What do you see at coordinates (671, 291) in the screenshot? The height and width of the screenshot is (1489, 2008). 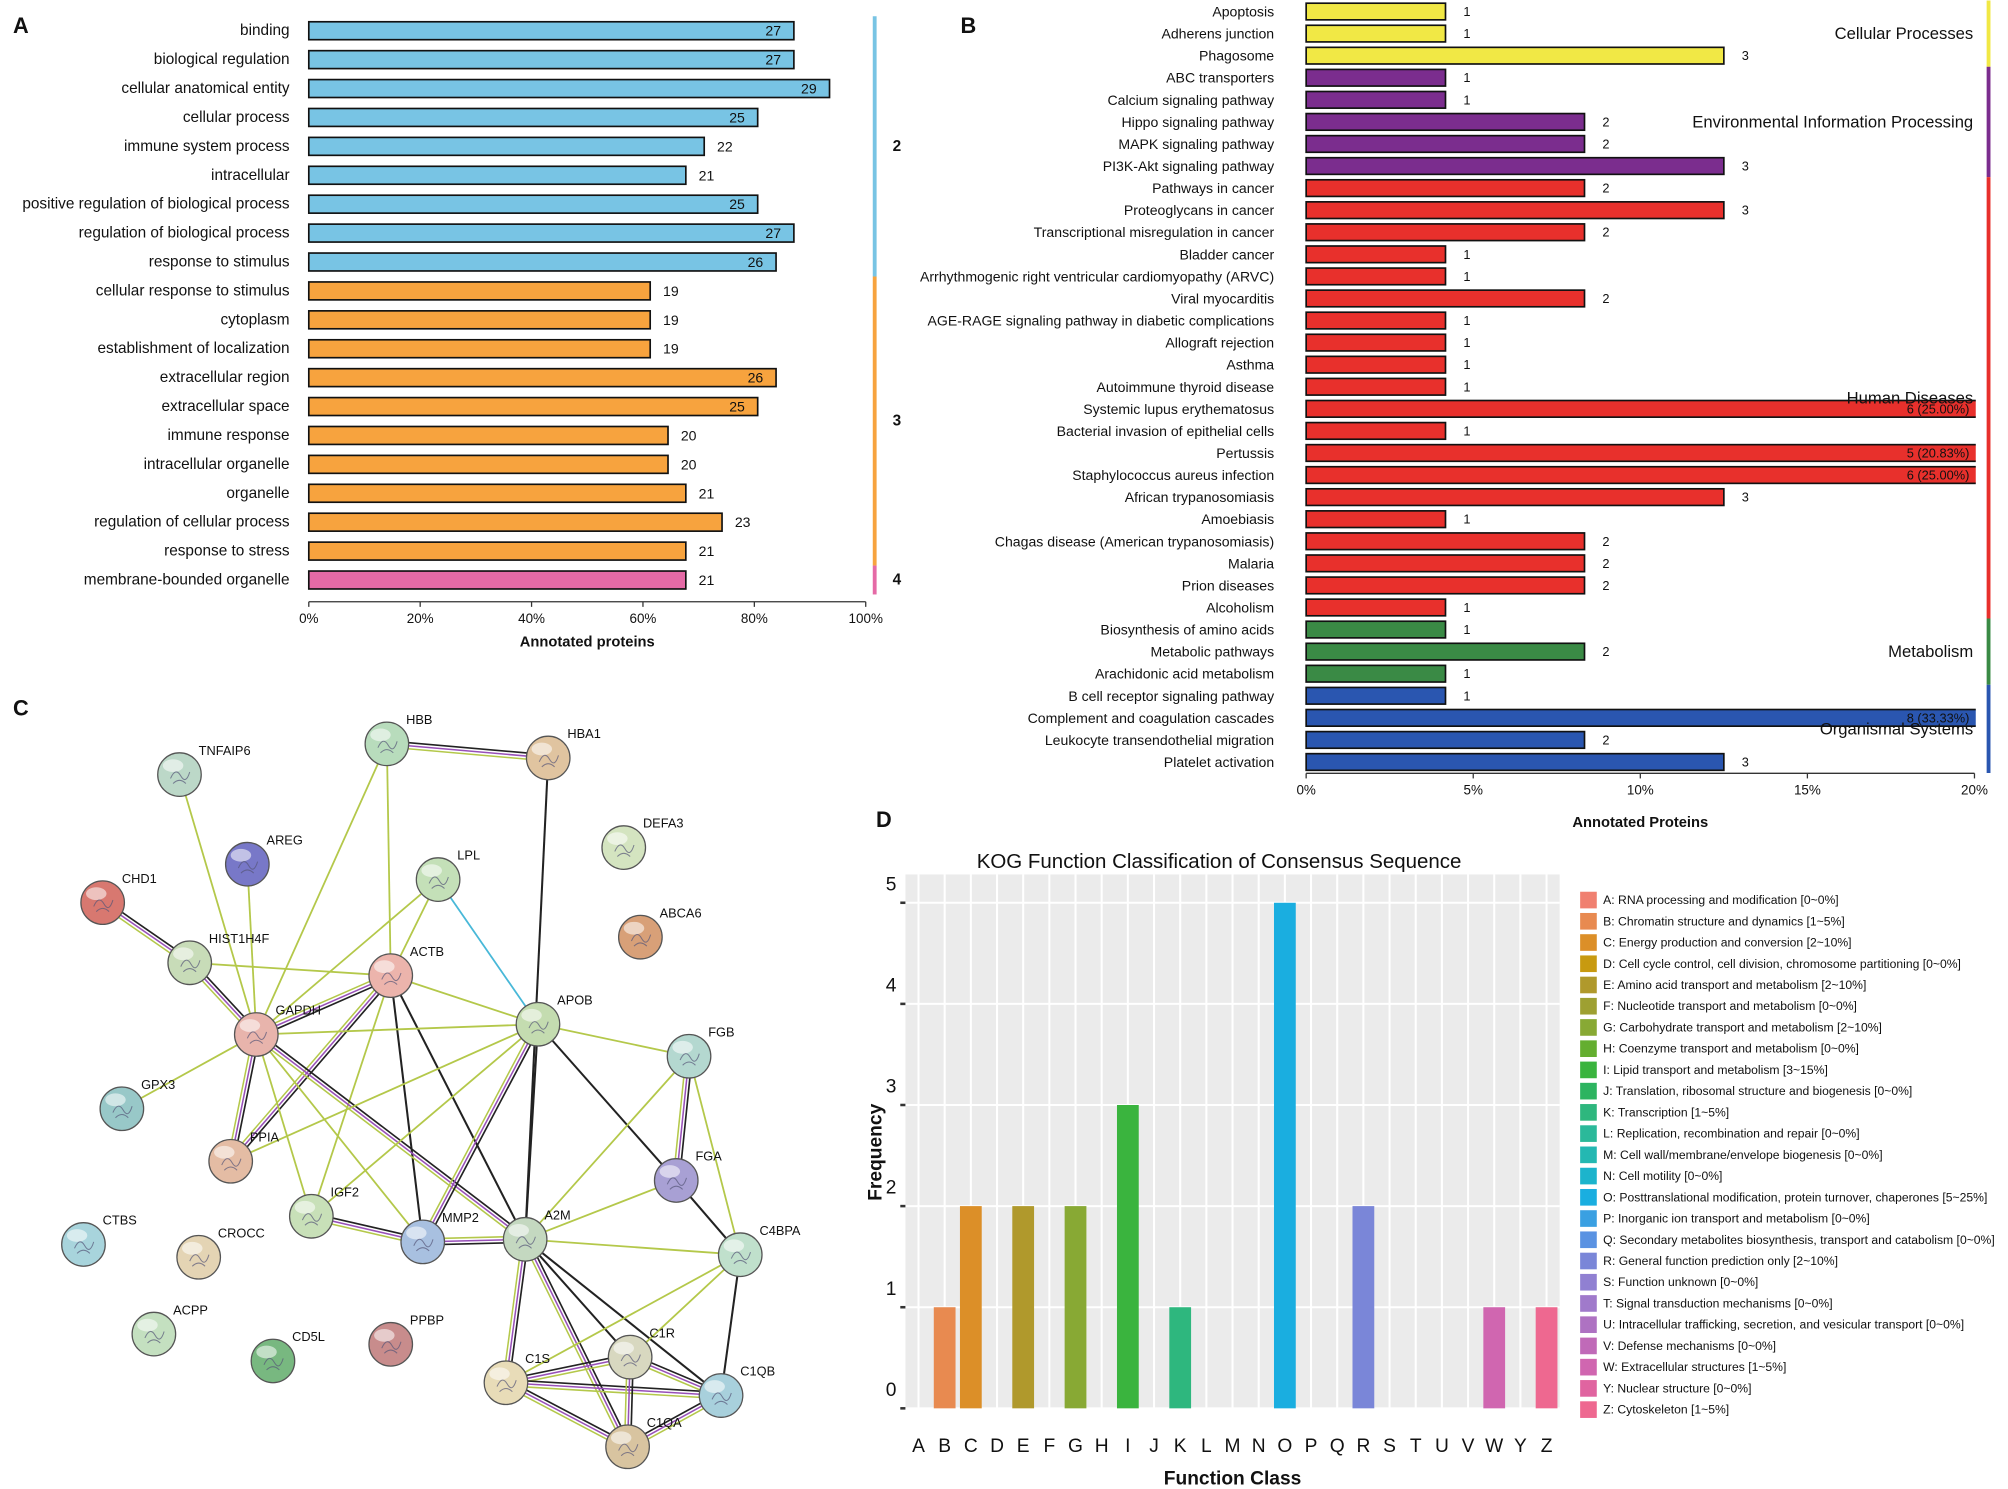 I see `data-label: 19` at bounding box center [671, 291].